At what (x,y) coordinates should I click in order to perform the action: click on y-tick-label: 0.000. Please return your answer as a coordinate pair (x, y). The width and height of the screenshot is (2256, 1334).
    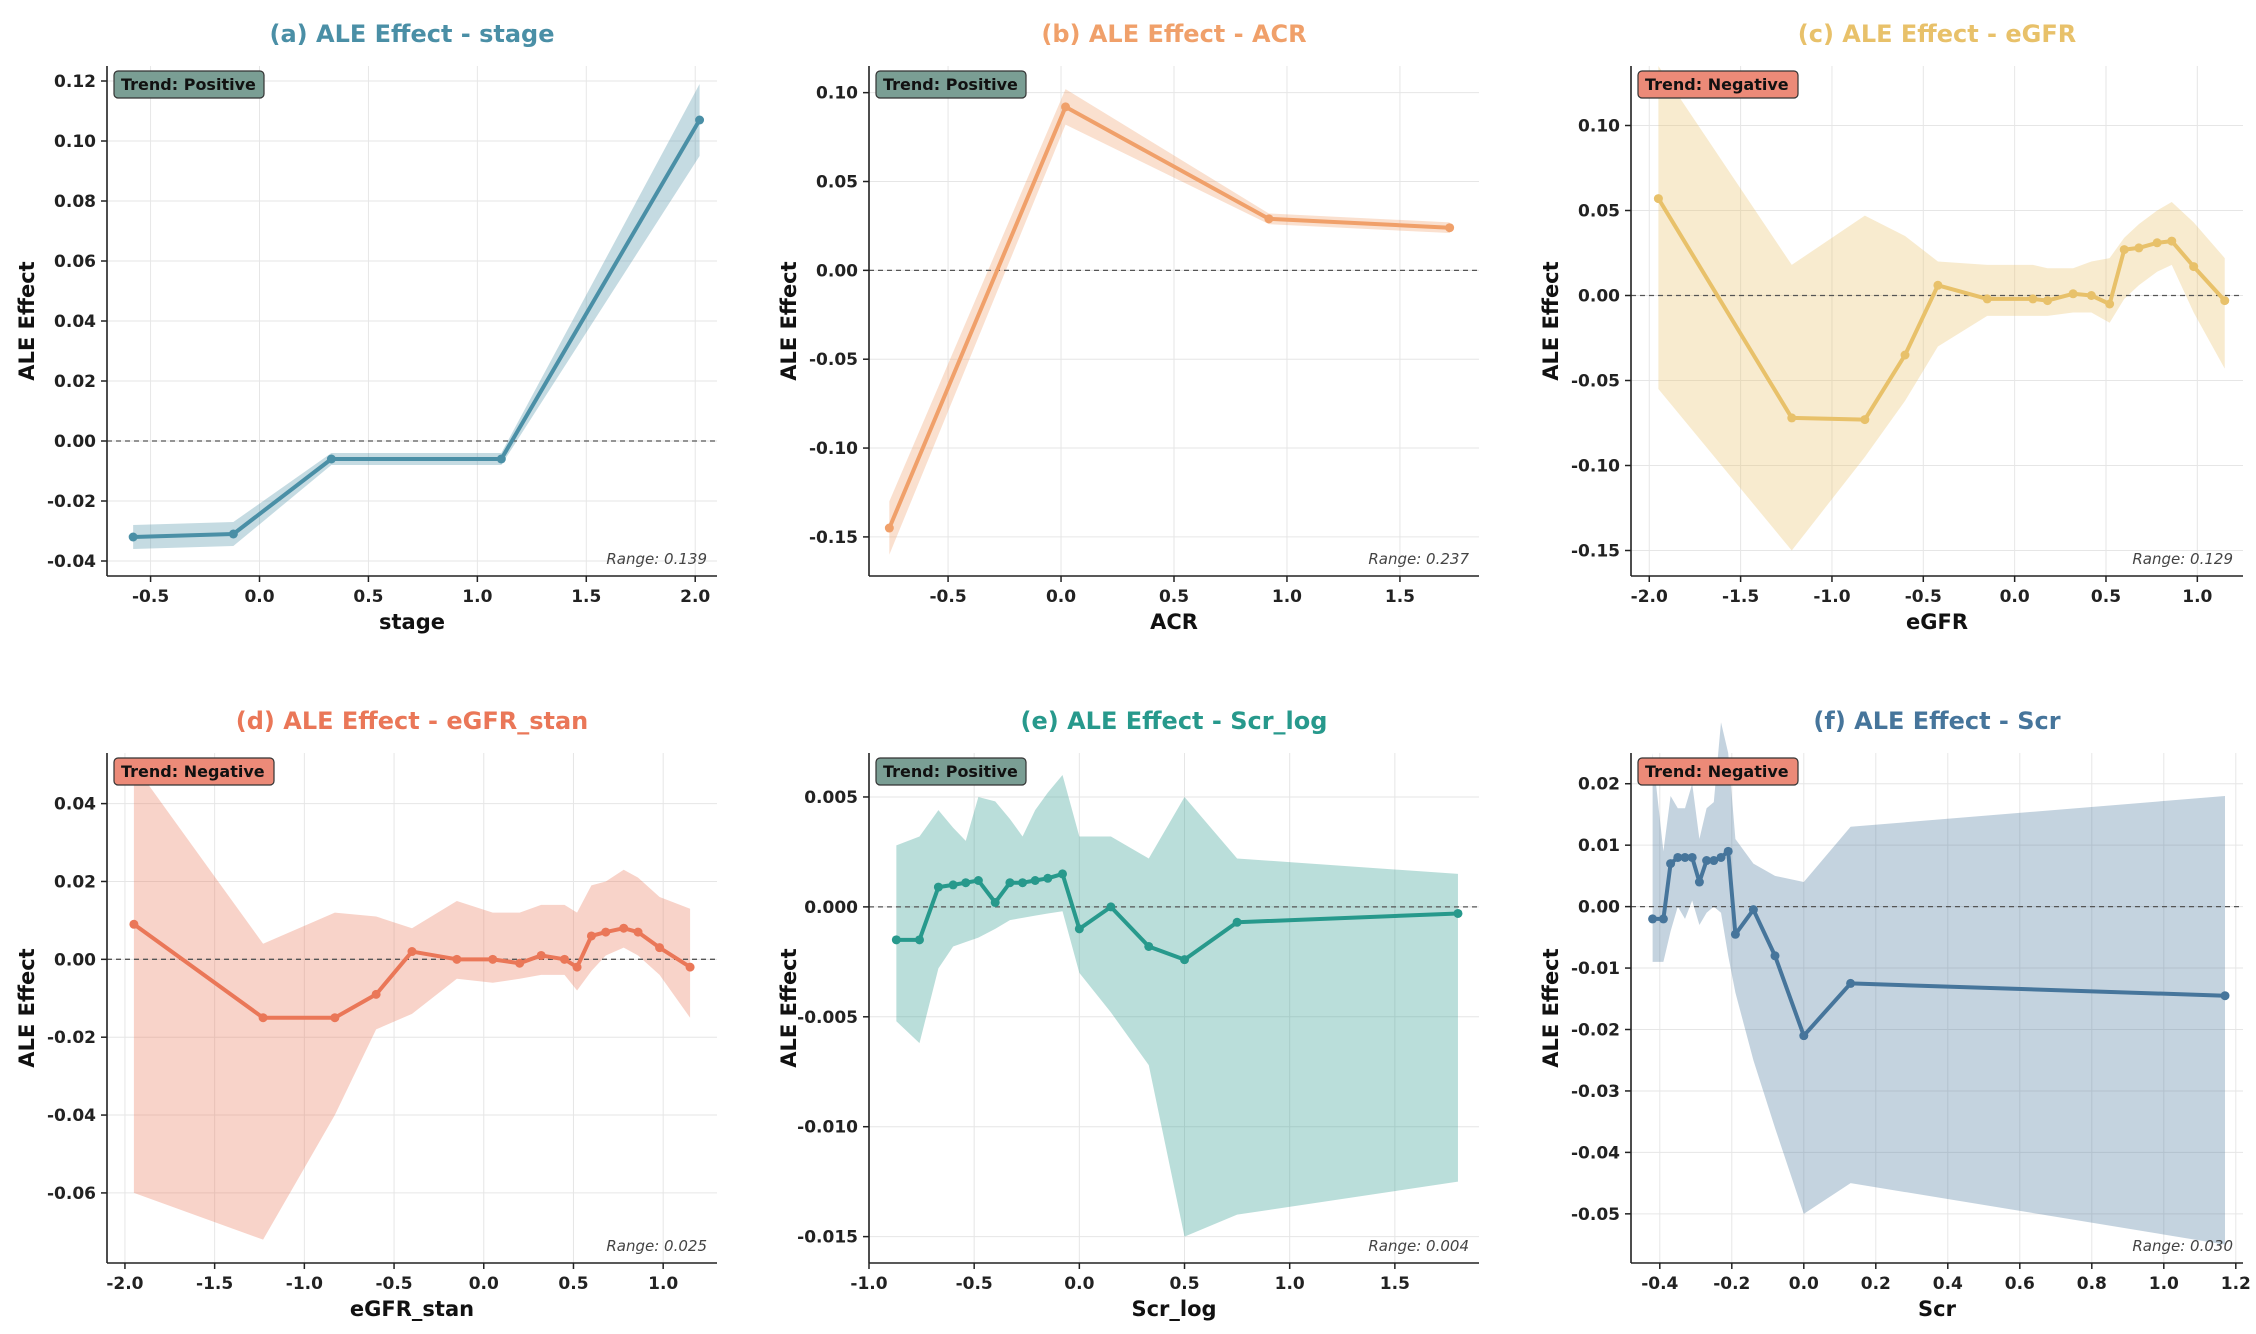
    Looking at the image, I should click on (831, 908).